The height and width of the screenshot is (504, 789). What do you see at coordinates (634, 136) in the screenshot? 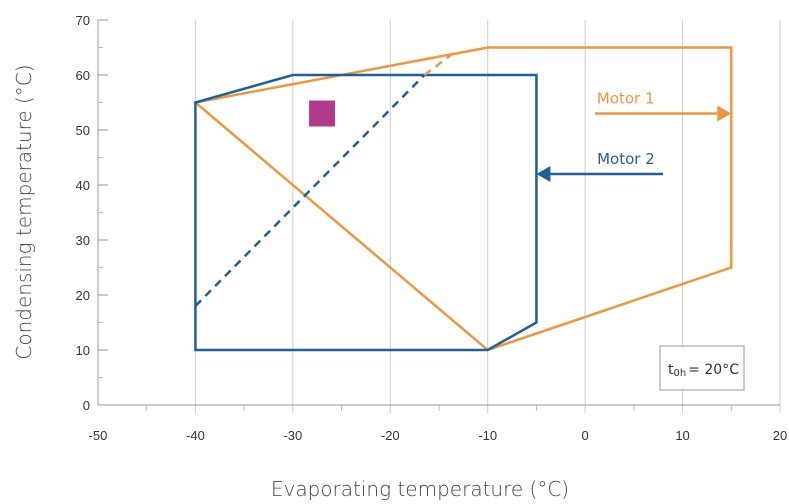
I see `series-labels: Motor 1 Motor 2` at bounding box center [634, 136].